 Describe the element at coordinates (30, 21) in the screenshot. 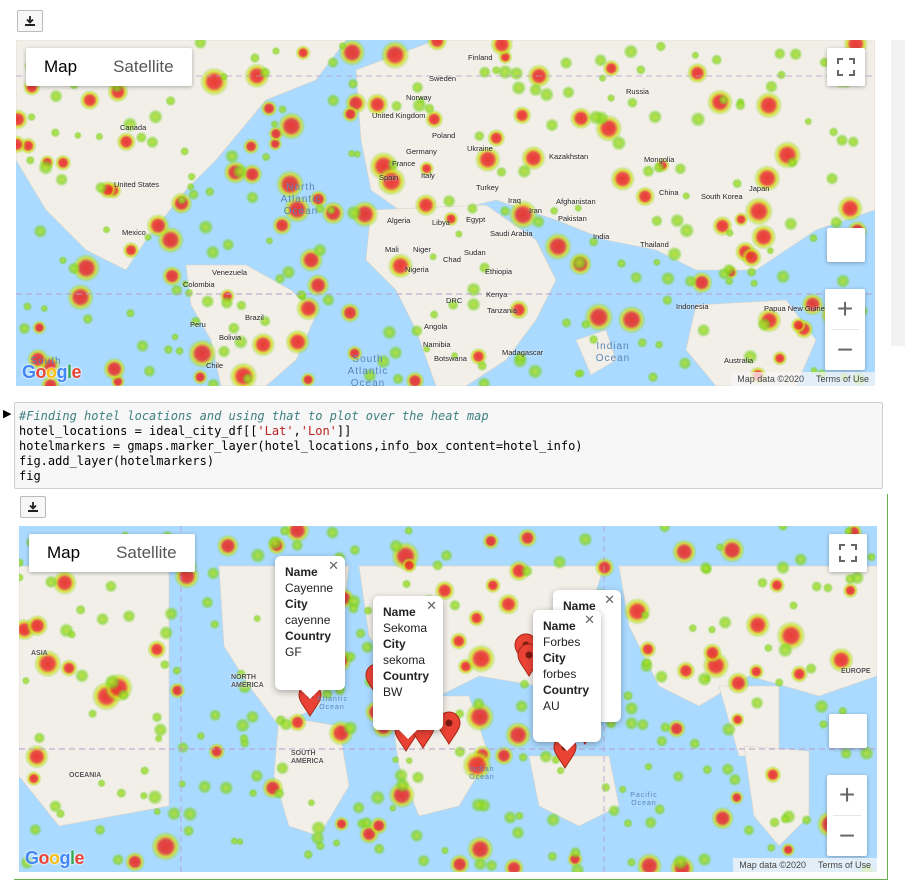

I see `download-button` at that location.